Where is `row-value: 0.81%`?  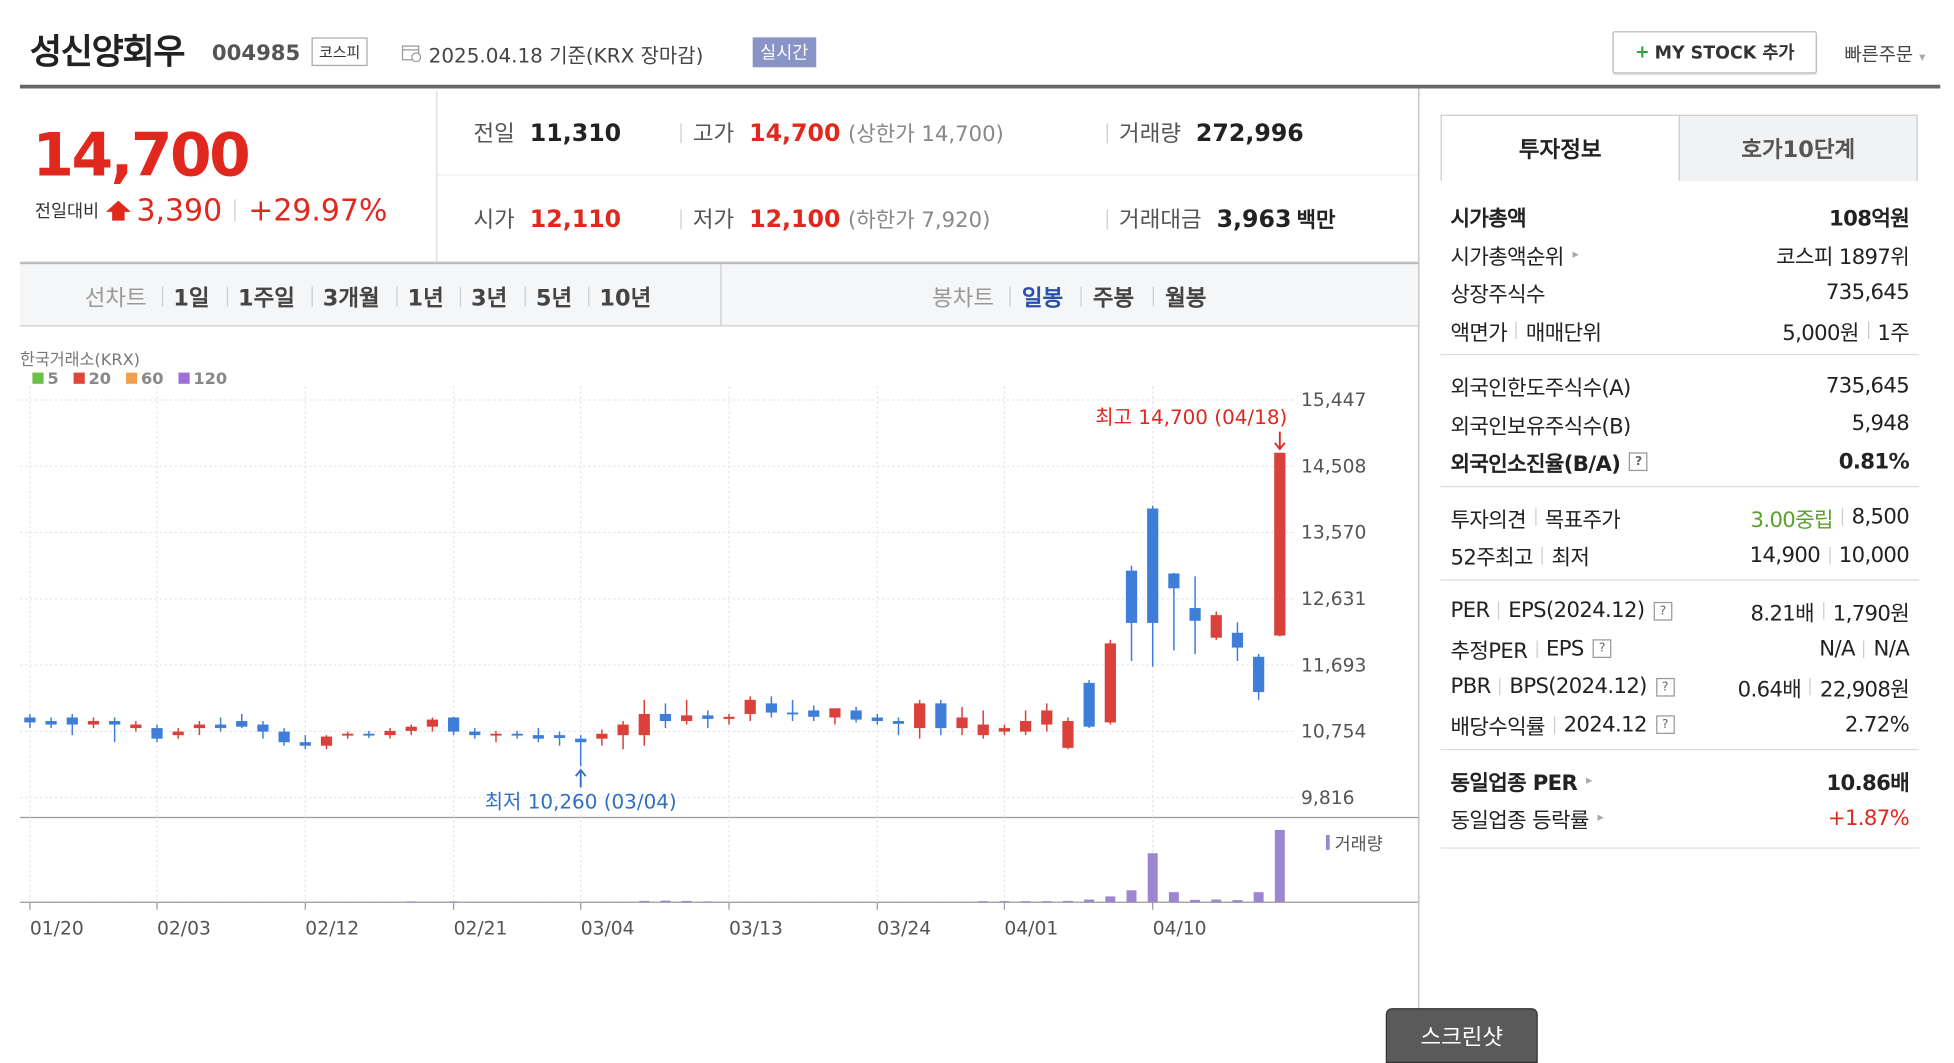
row-value: 0.81% is located at coordinates (1874, 461).